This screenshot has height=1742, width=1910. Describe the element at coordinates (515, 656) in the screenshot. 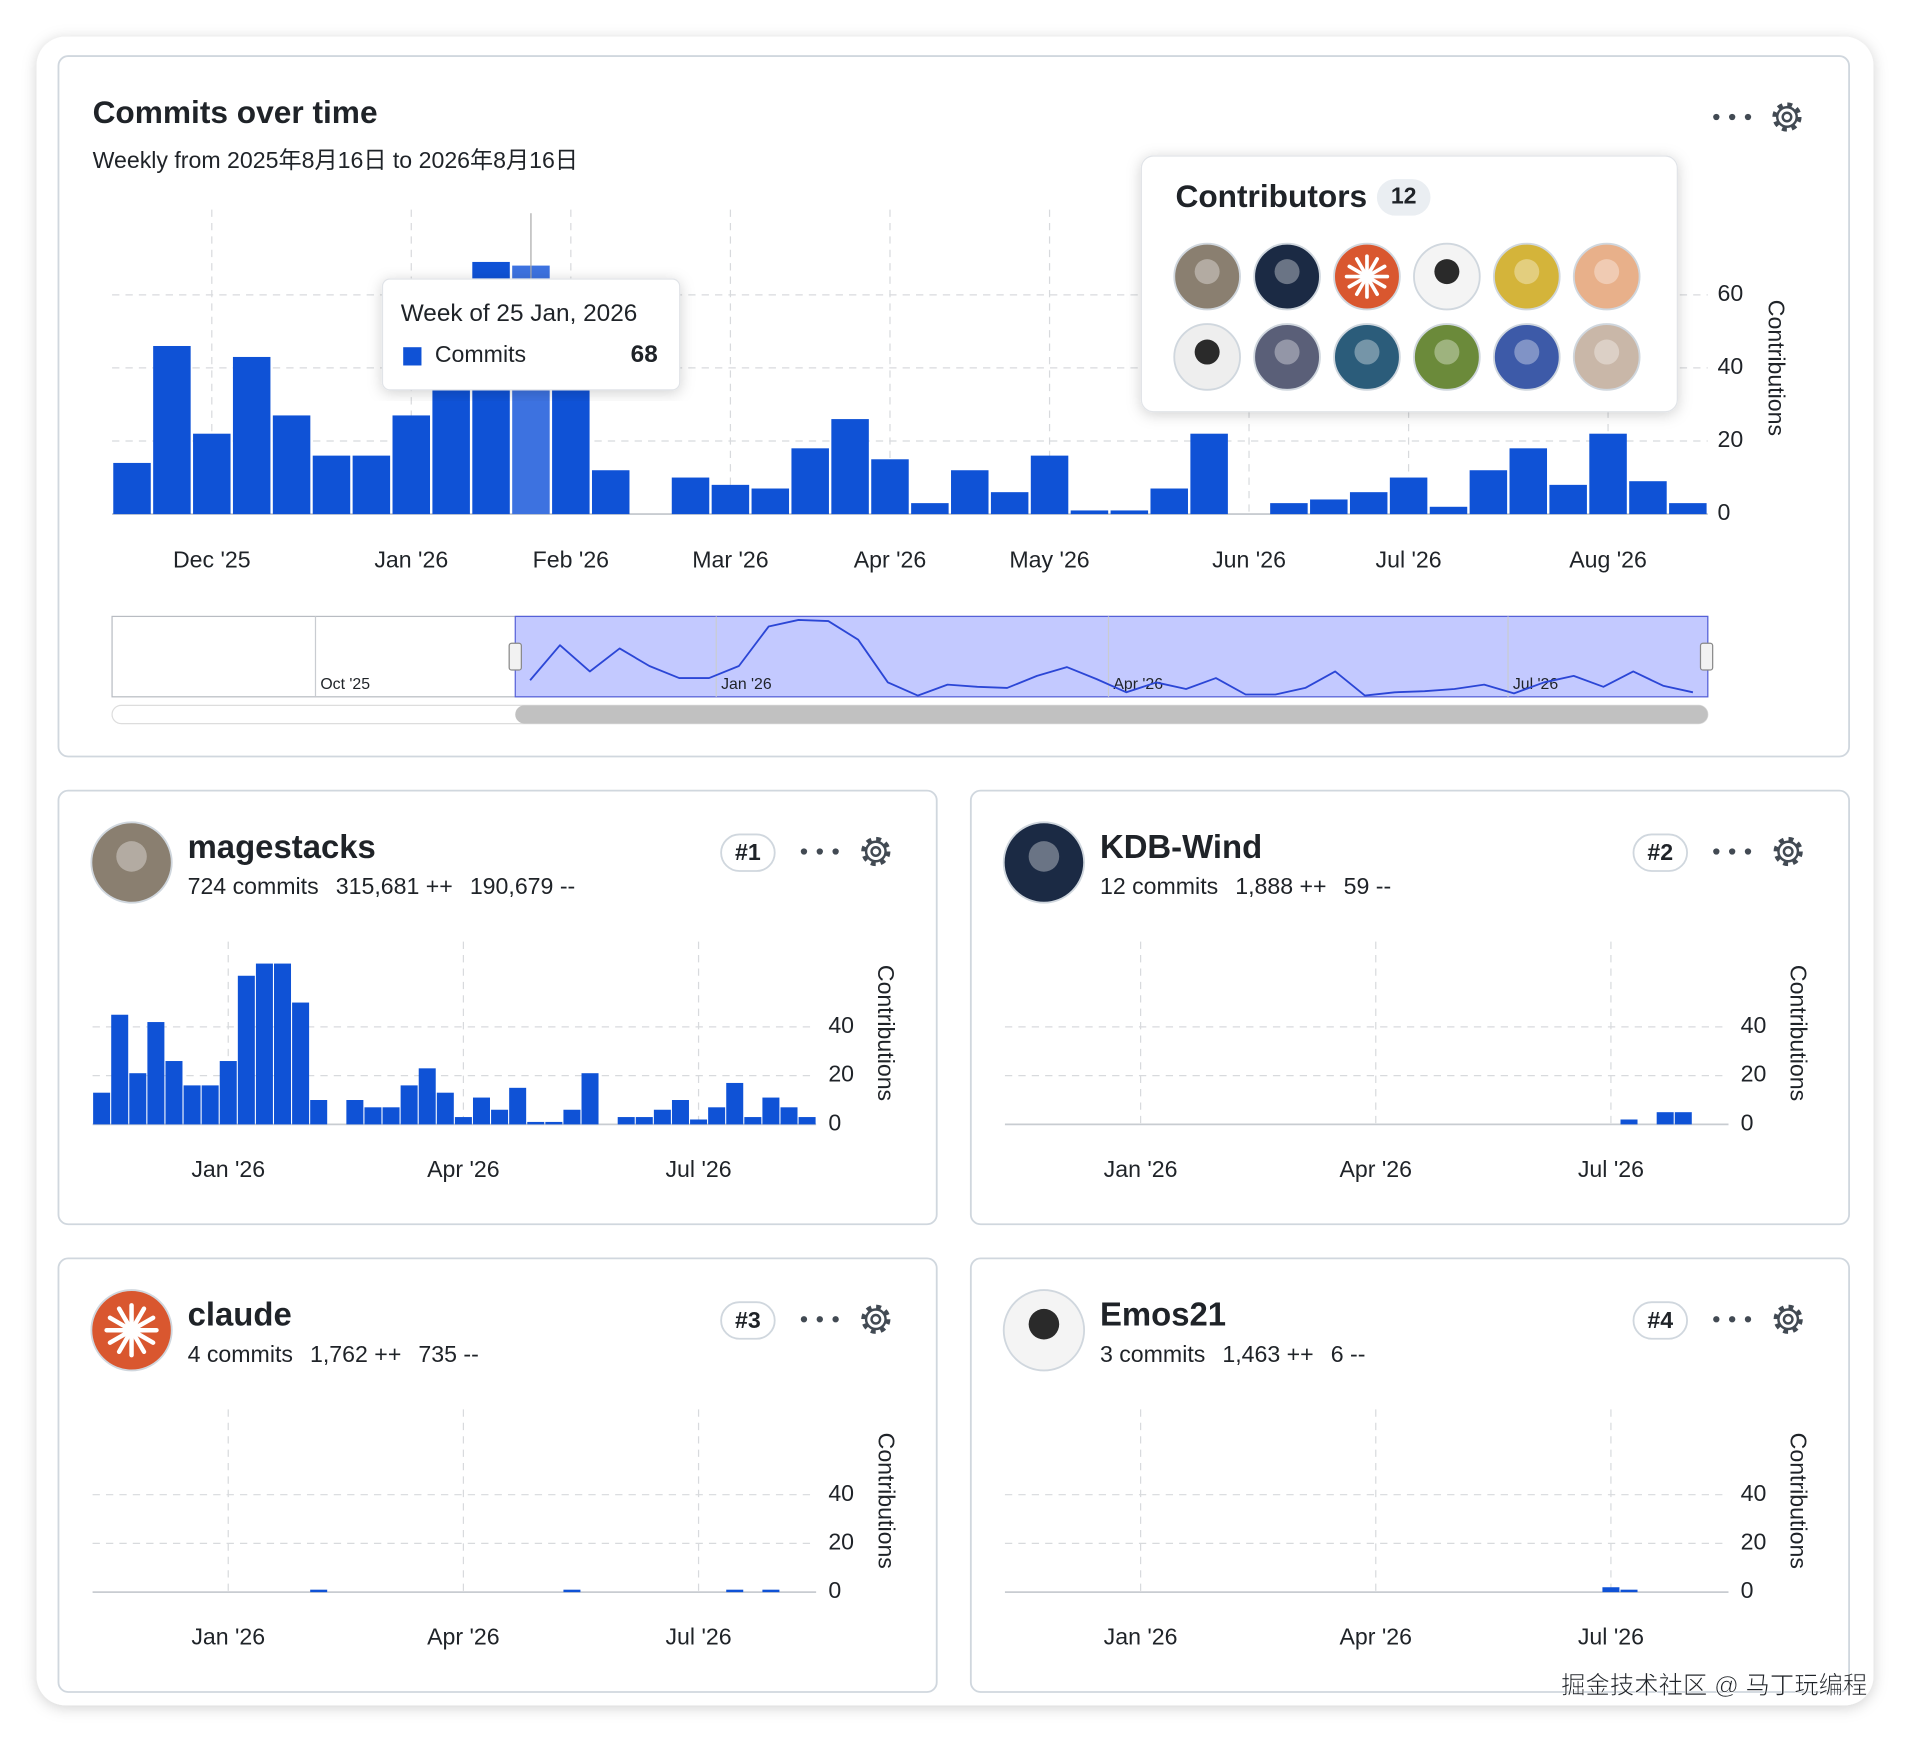

I see `navigator-handle` at that location.